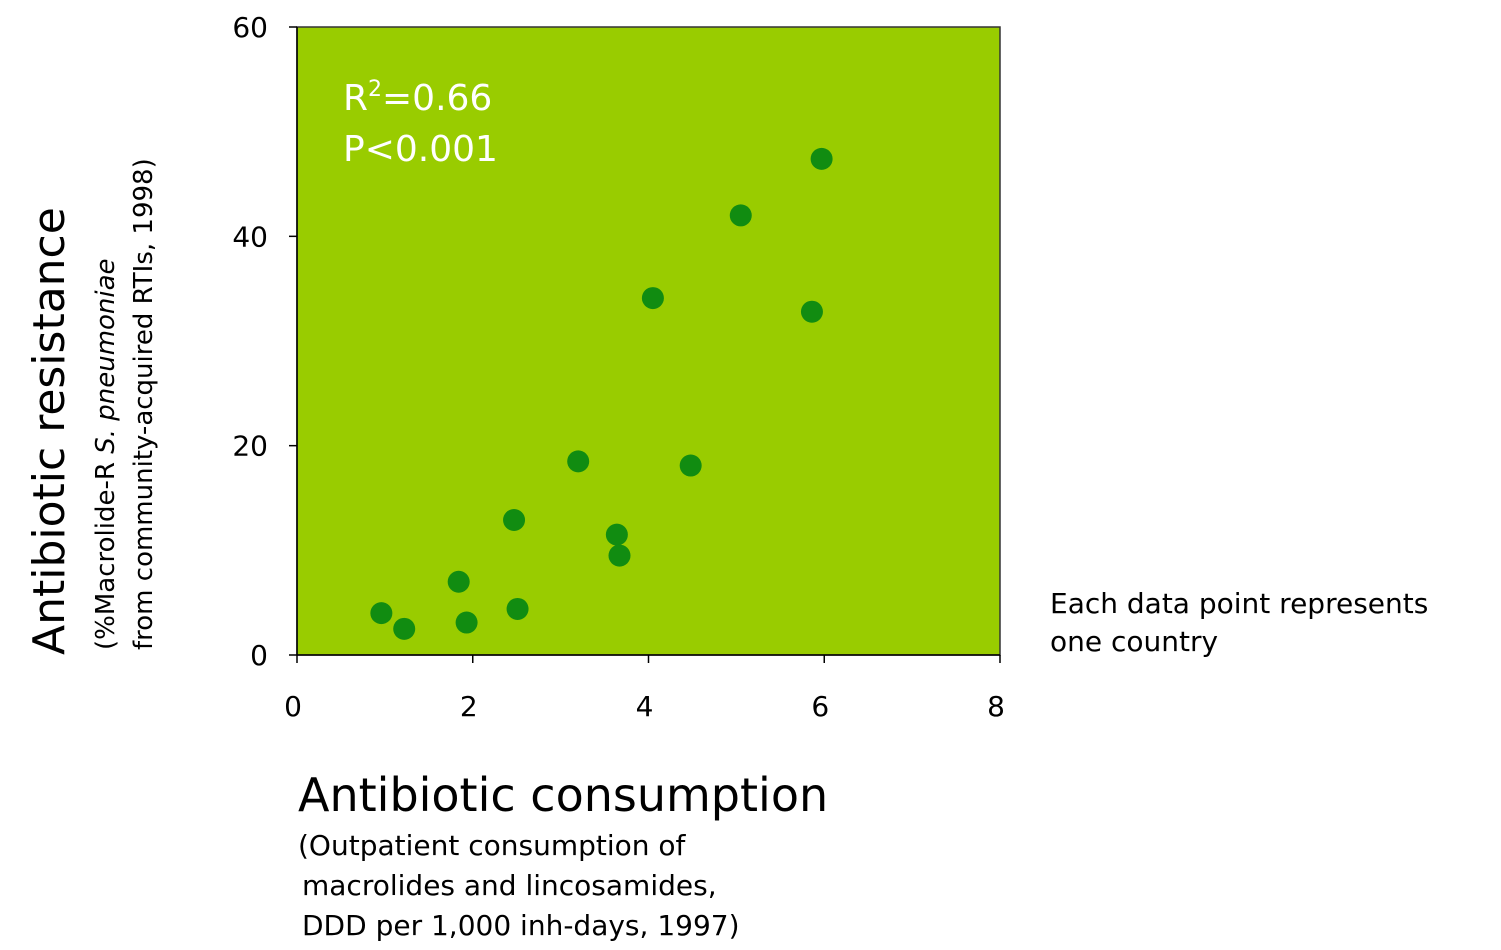 The width and height of the screenshot is (1501, 950). I want to click on note: one country, so click(1134, 641).